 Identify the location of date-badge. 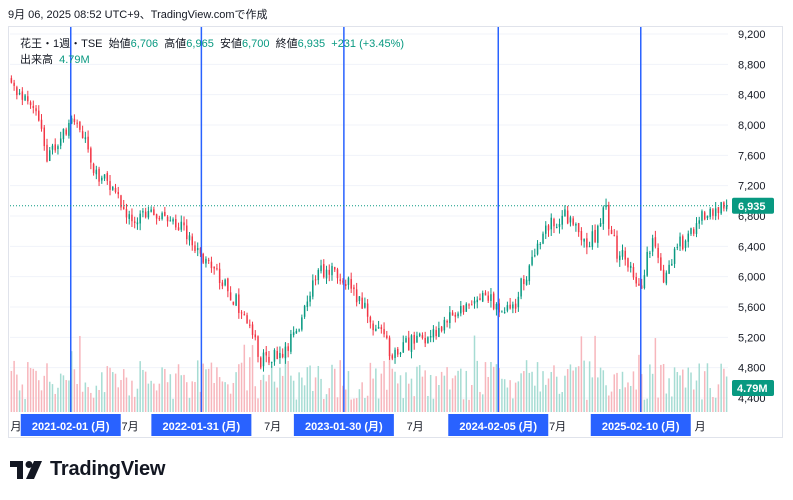
(201, 425).